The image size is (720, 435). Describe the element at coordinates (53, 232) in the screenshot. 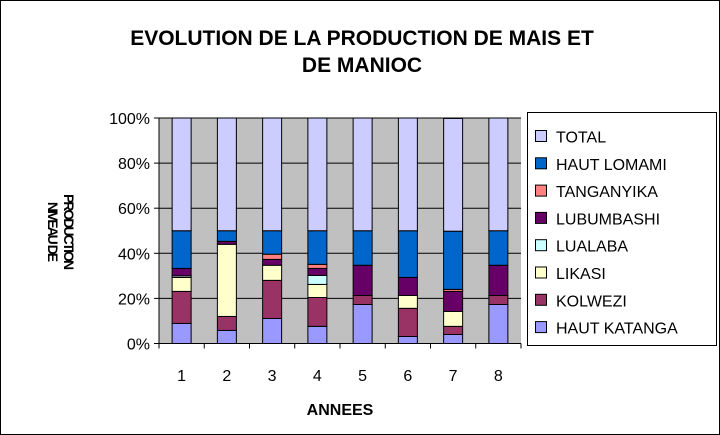

I see `y-axis-label-line-1: NIVEAU DE` at that location.